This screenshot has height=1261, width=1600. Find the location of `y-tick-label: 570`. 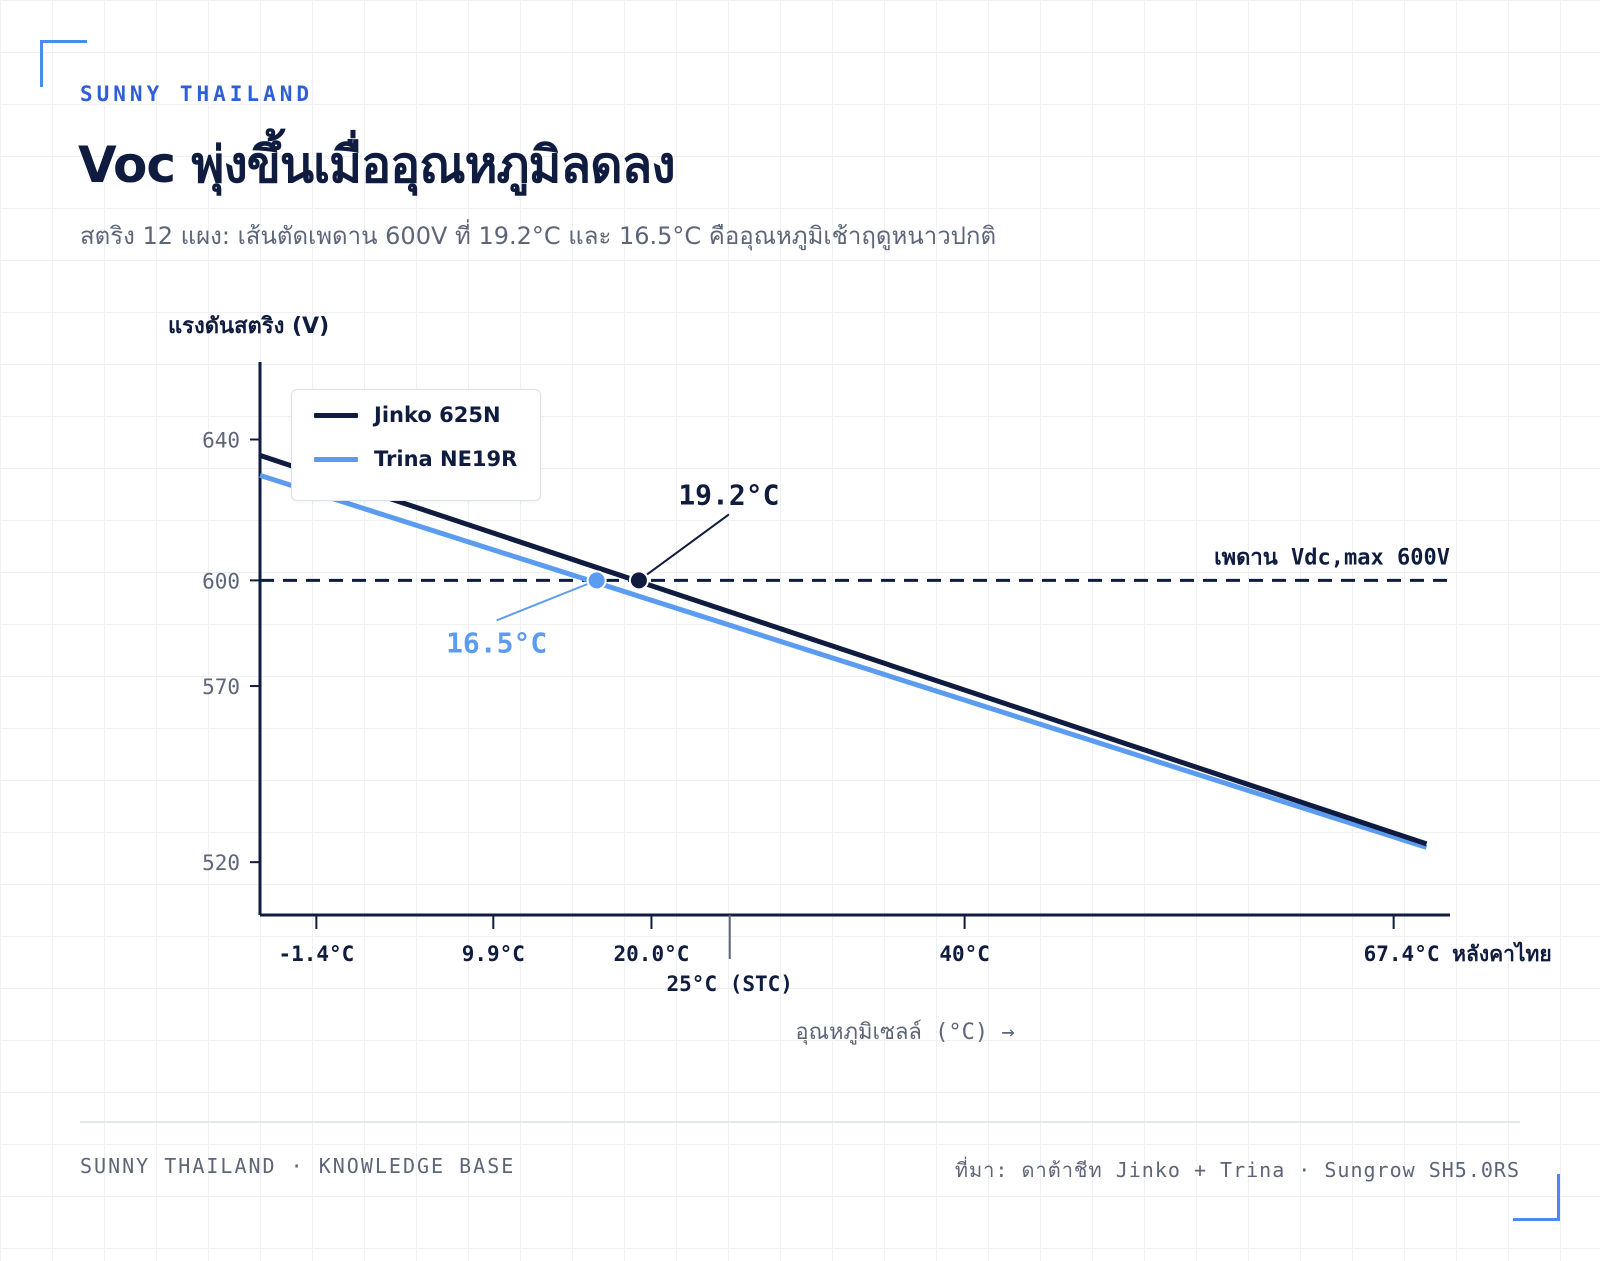

y-tick-label: 570 is located at coordinates (221, 687).